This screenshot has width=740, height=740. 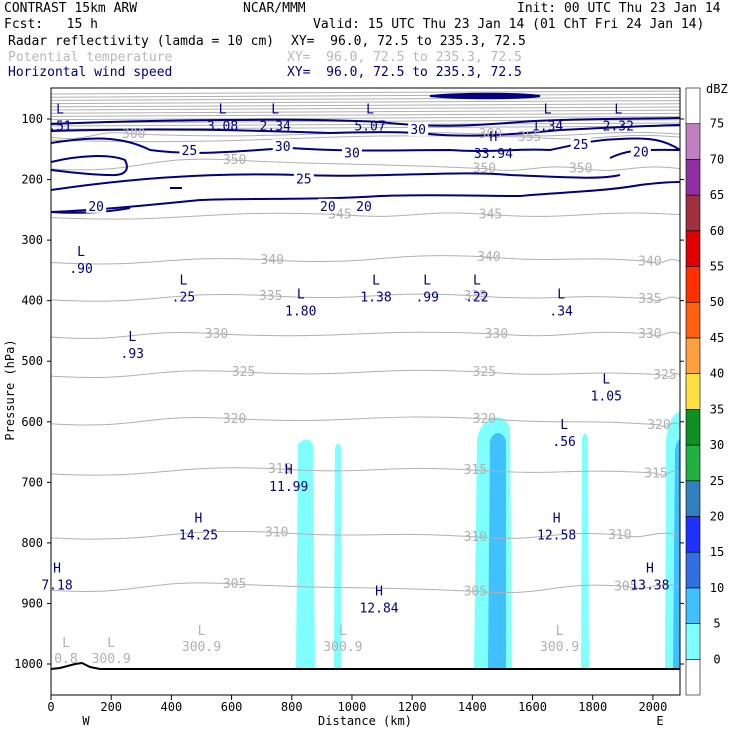 What do you see at coordinates (10, 389) in the screenshot?
I see `y-axis-title: Pressure (hPa)` at bounding box center [10, 389].